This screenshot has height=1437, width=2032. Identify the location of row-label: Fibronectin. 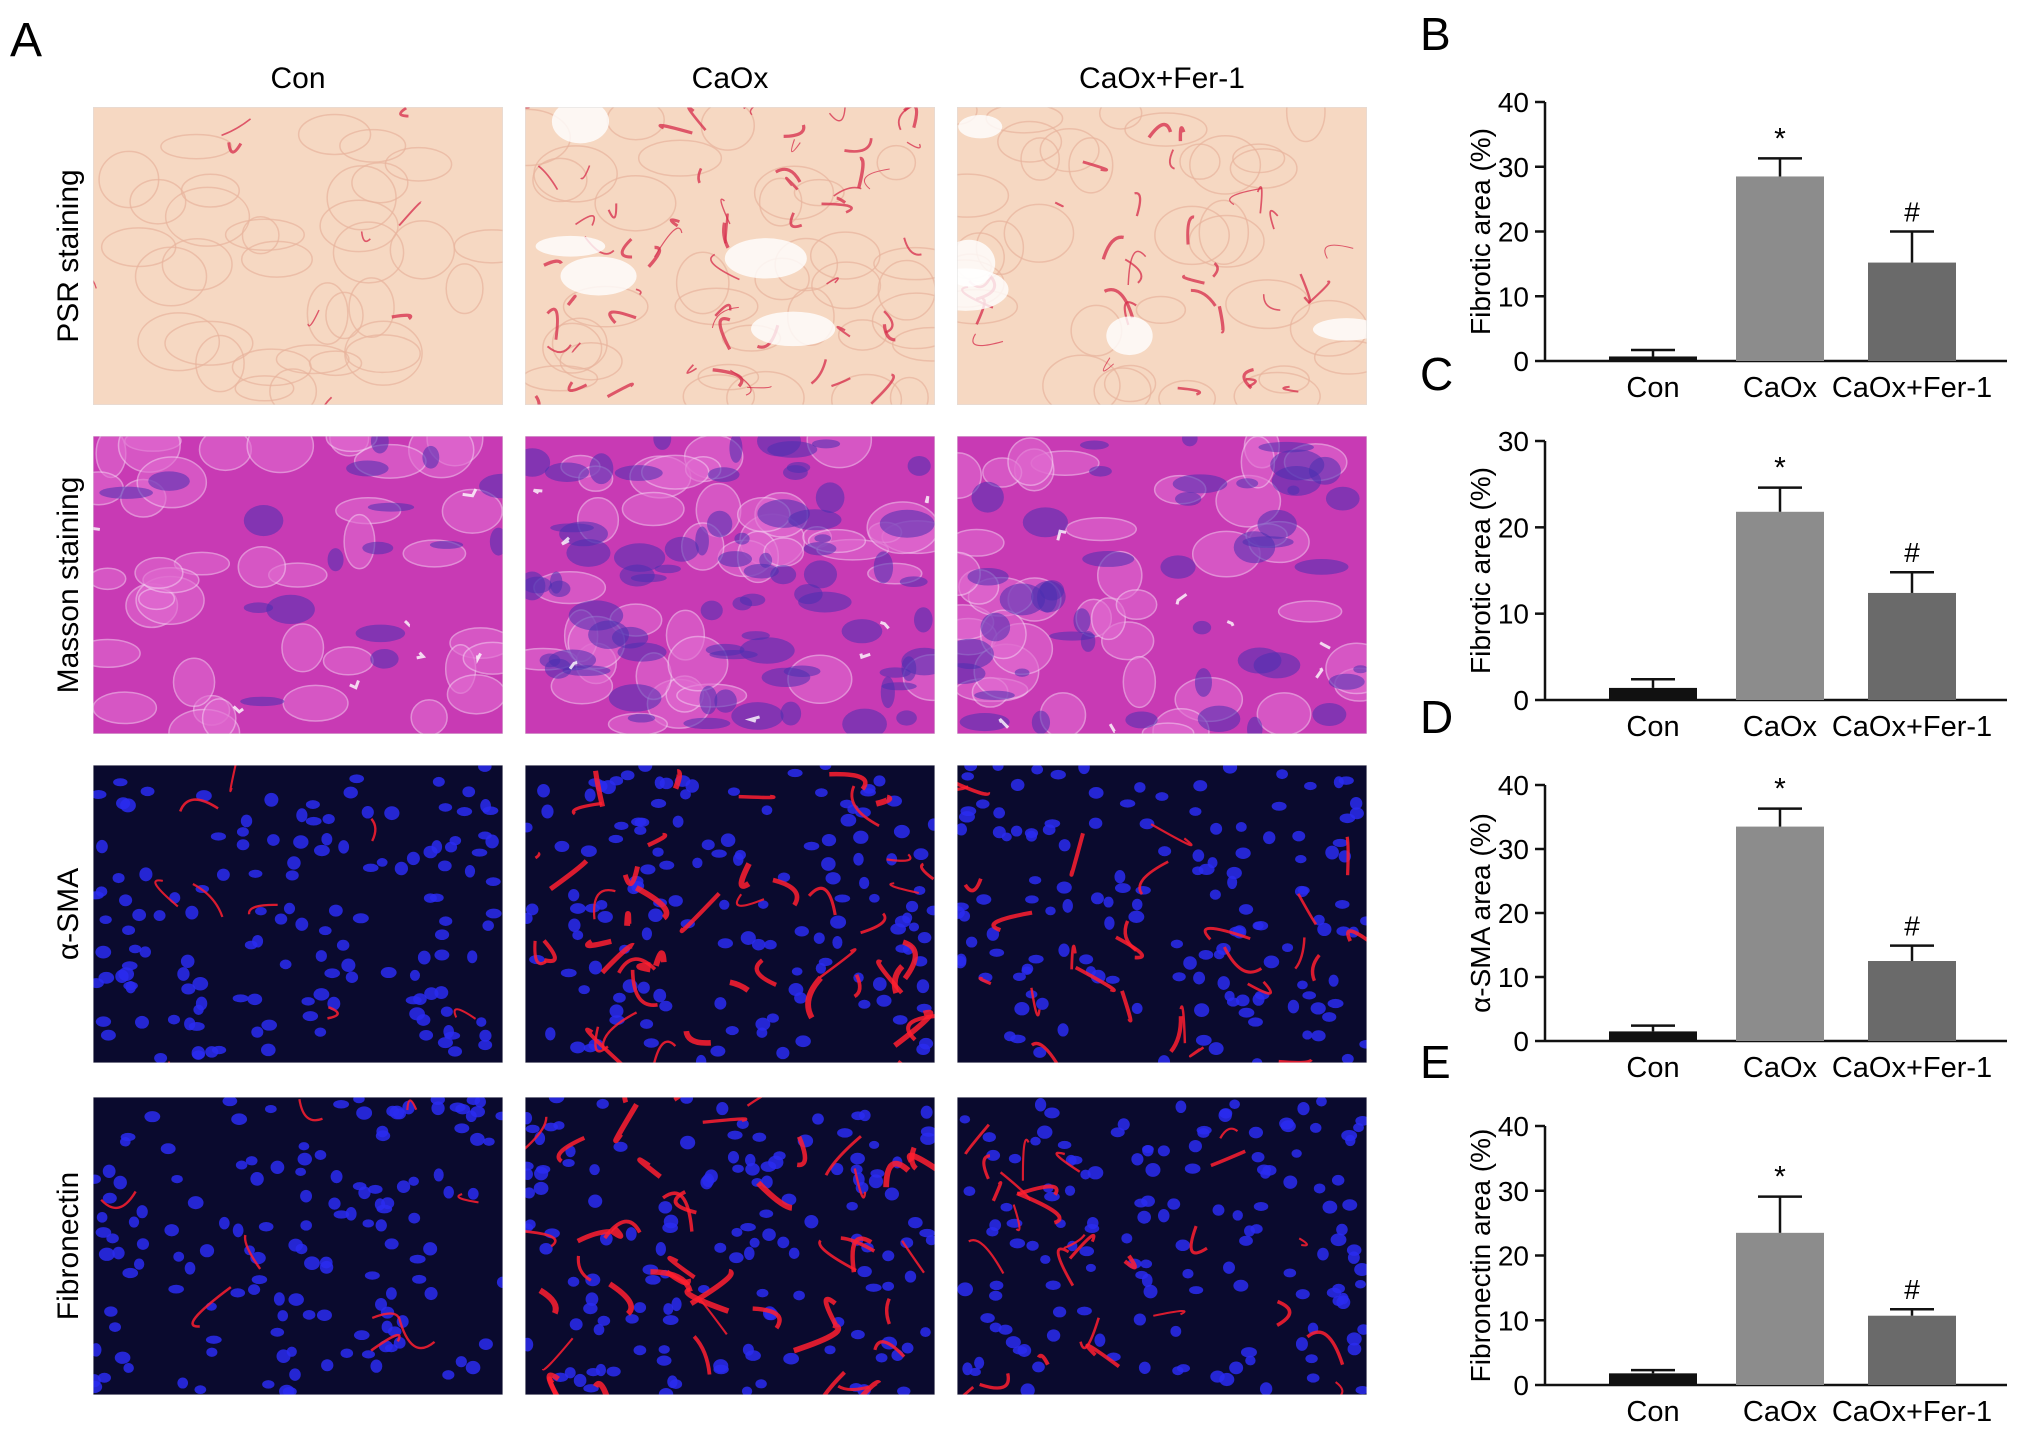
(68, 1246).